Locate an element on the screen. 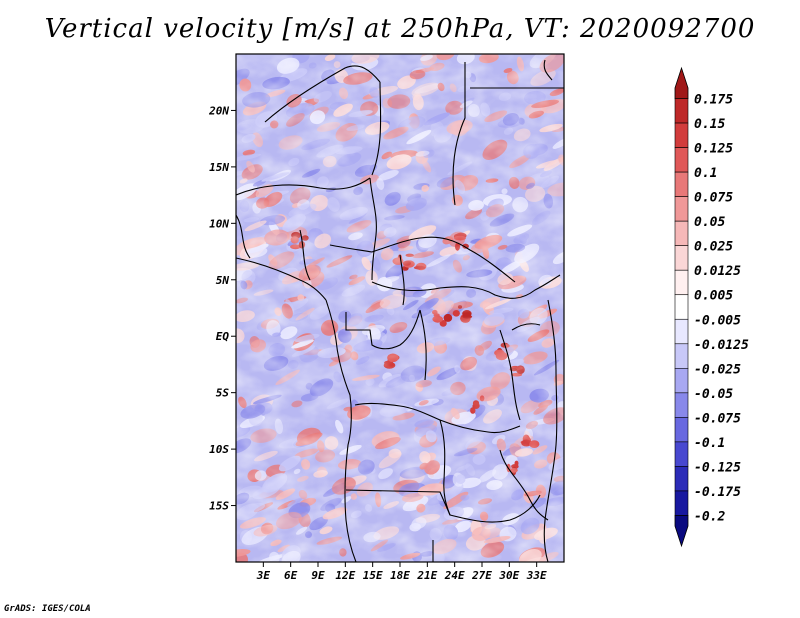 The width and height of the screenshot is (800, 618). coastline-northeast is located at coordinates (548, 70).